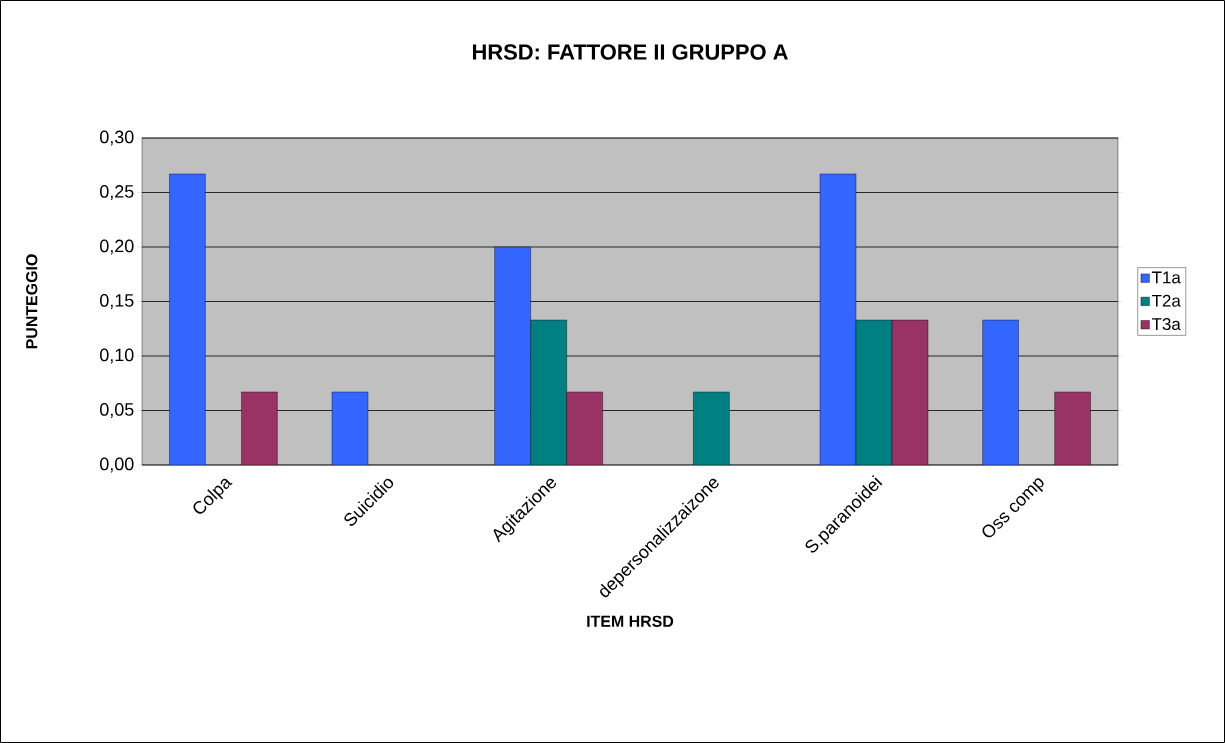 The height and width of the screenshot is (743, 1225). I want to click on x-axis-title: ITEM HRSD, so click(630, 621).